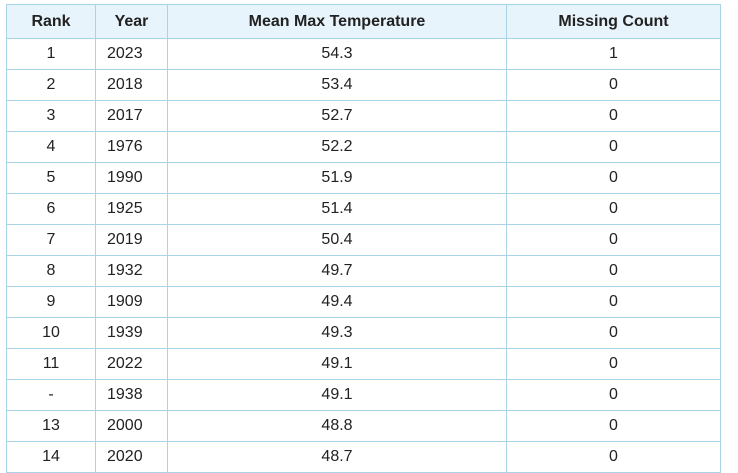  What do you see at coordinates (131, 21) in the screenshot?
I see `header-cell: Year` at bounding box center [131, 21].